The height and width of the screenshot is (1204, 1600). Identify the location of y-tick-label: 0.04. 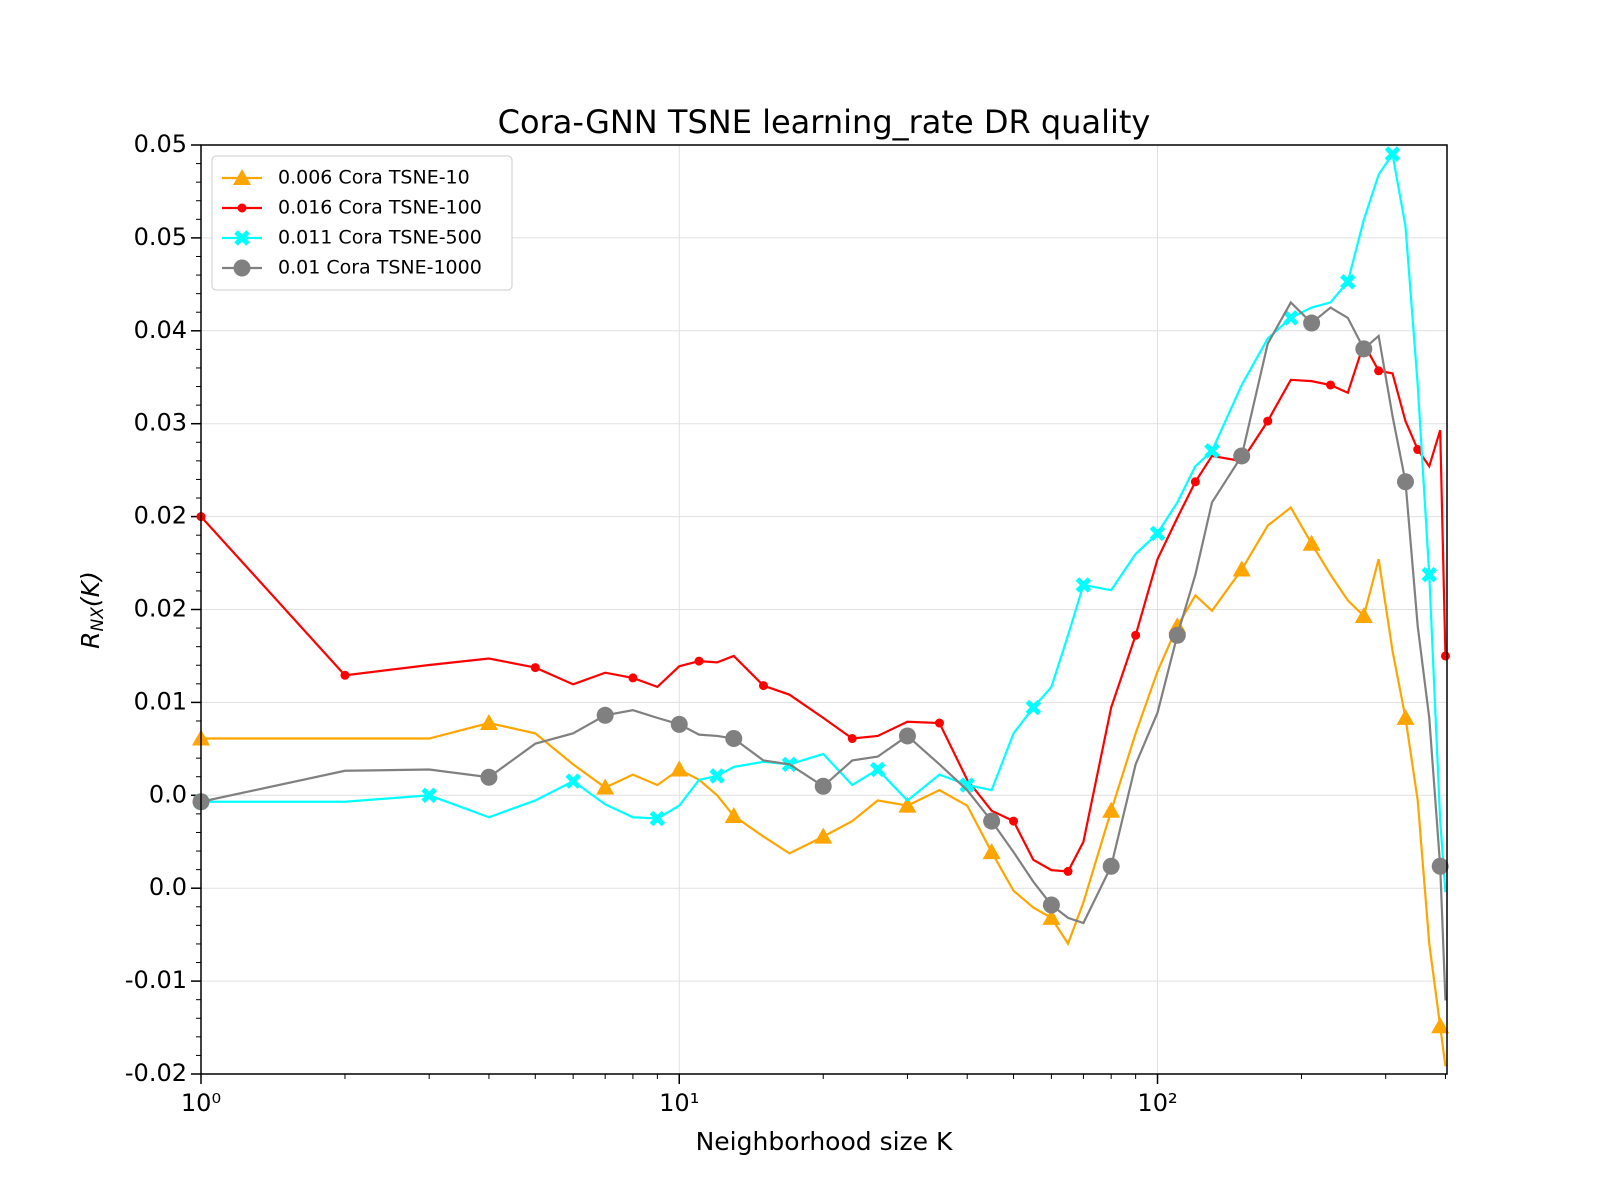
(160, 330).